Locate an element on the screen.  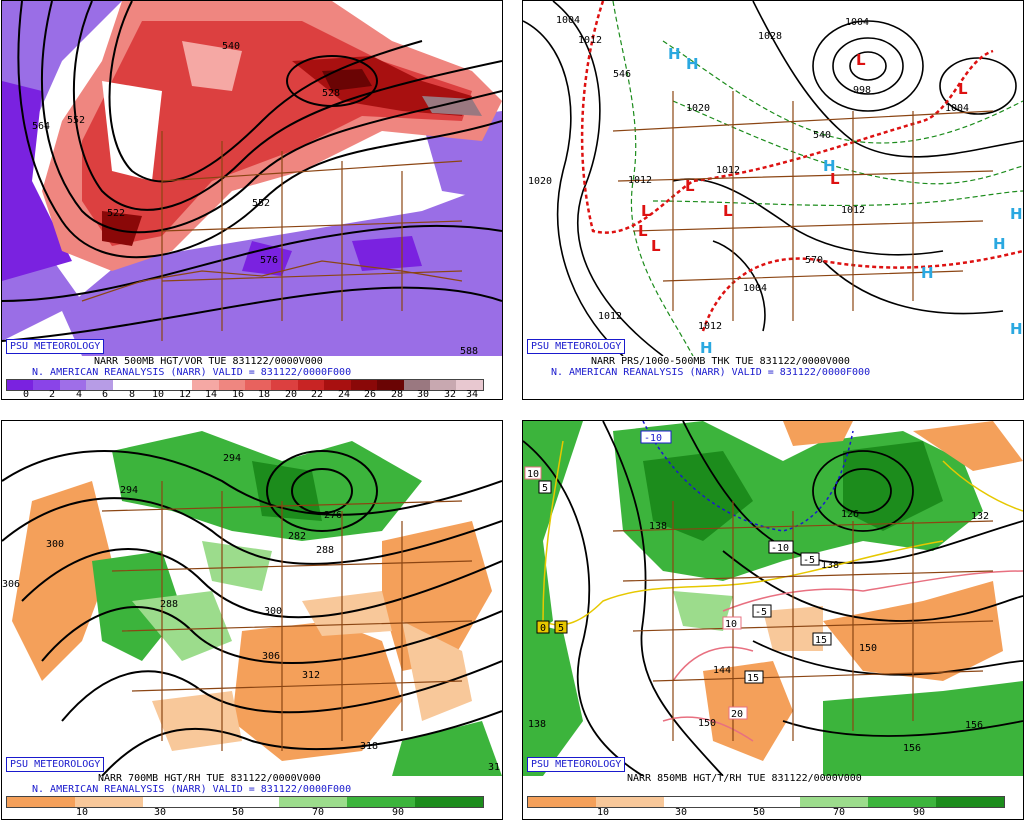
height-label: 306 is located at coordinates (271, 656).